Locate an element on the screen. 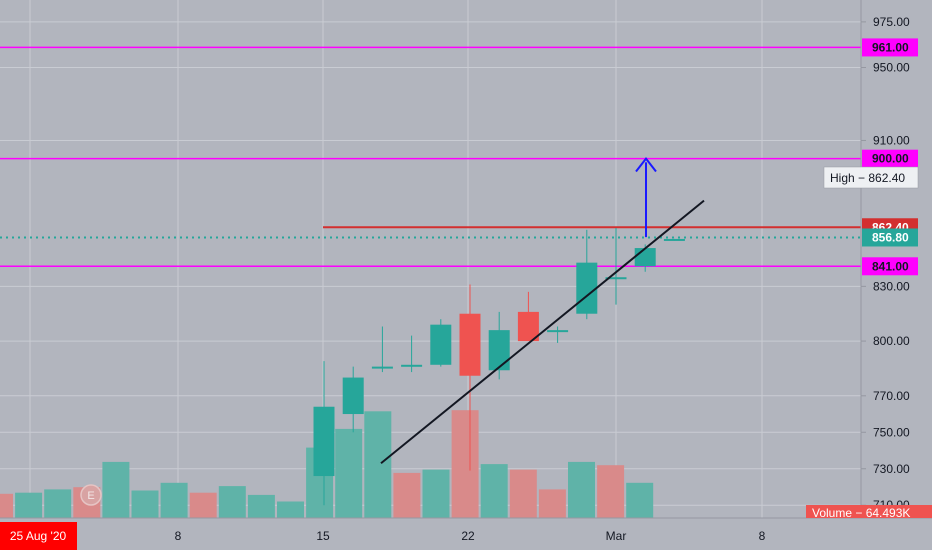 The width and height of the screenshot is (932, 550). high-label-box is located at coordinates (871, 177).